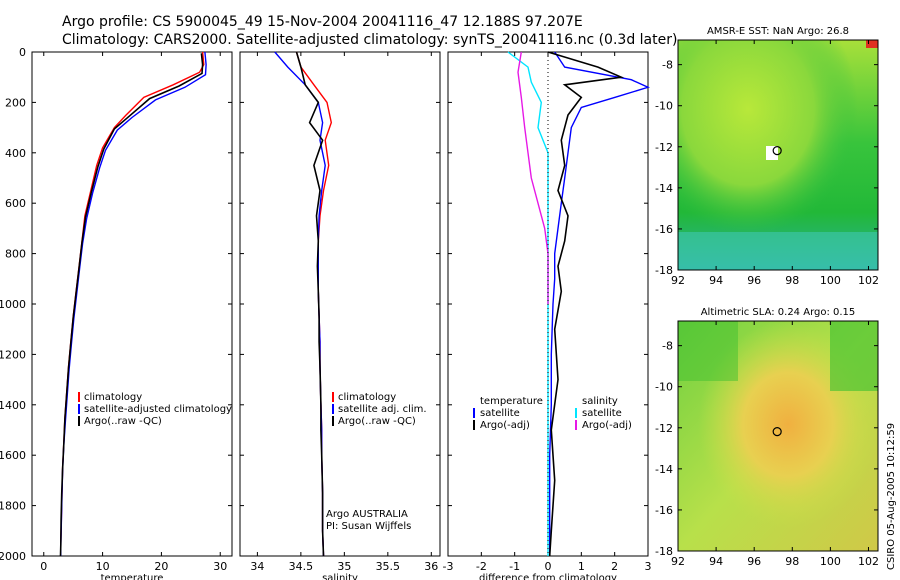  I want to click on sla-map-xtick-label: 100, so click(830, 561).